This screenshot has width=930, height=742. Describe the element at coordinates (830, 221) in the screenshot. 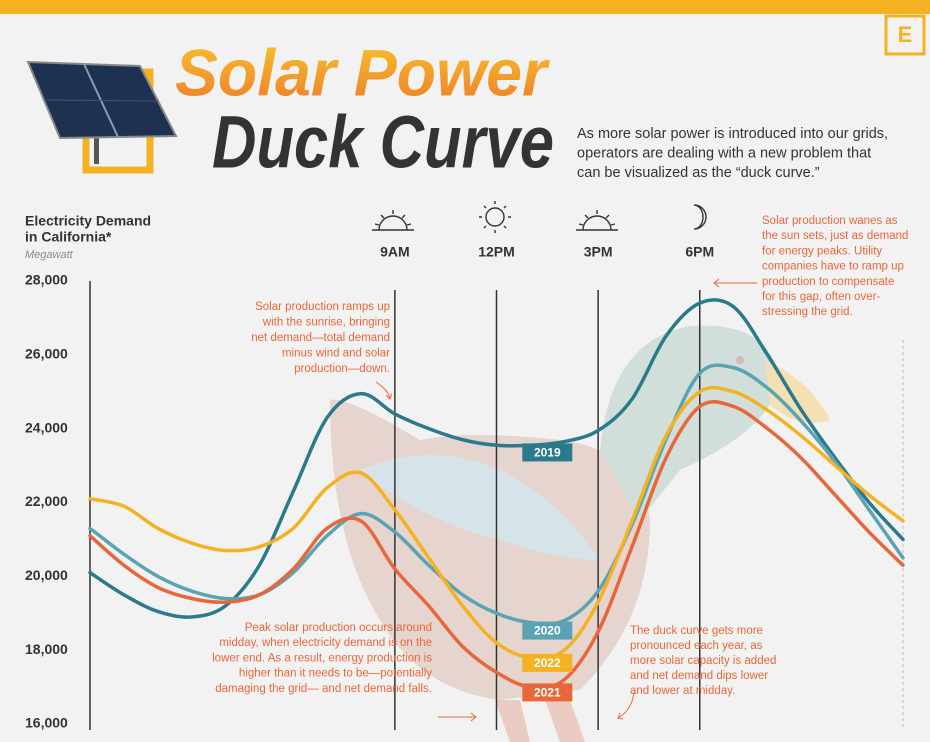

I see `annotation-line: Solar production wanes as` at that location.